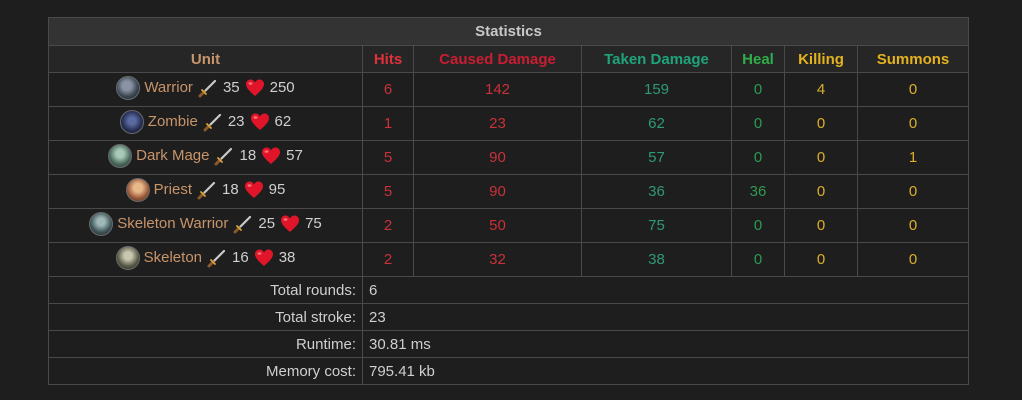 Image resolution: width=1022 pixels, height=400 pixels. Describe the element at coordinates (497, 89) in the screenshot. I see `caused-damage-cell: 142` at that location.